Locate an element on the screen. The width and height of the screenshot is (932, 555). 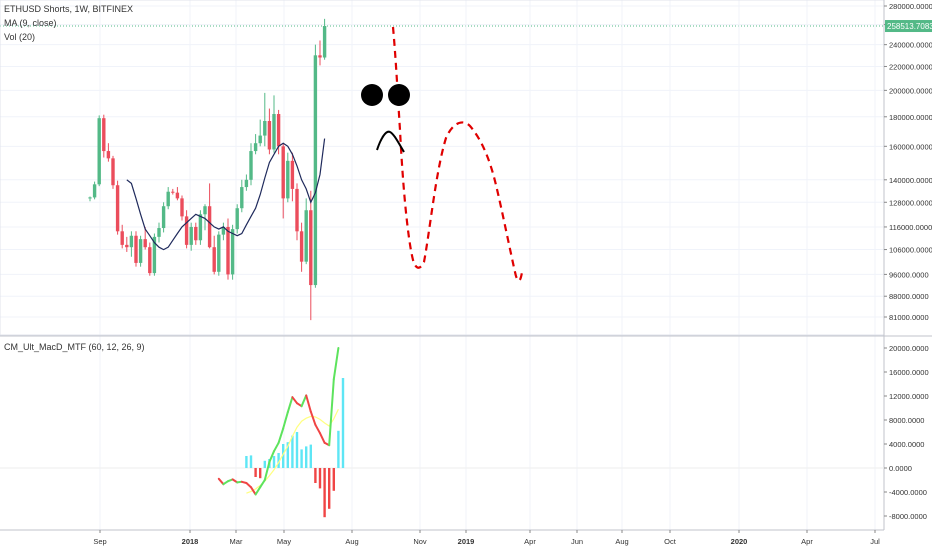
macd-tick-label: 8000.0000 is located at coordinates (906, 420).